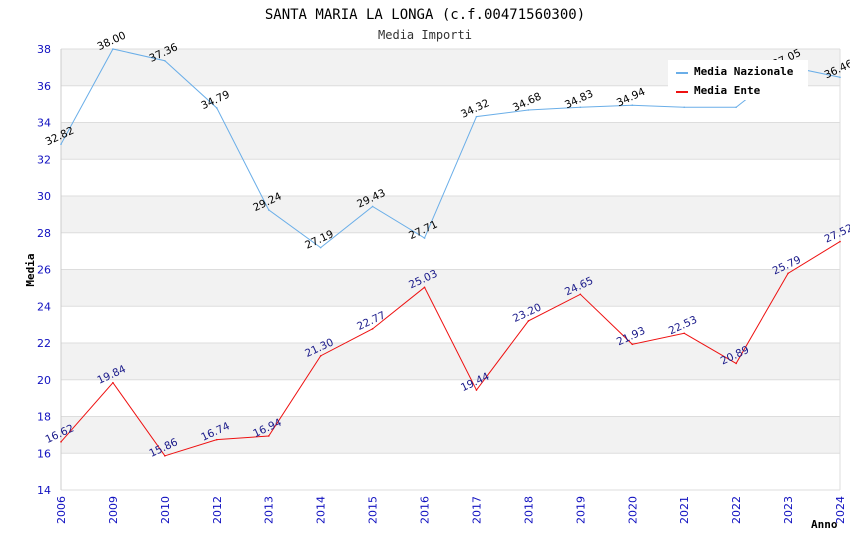 The height and width of the screenshot is (550, 850). What do you see at coordinates (44, 417) in the screenshot?
I see `y-tick-label: 18` at bounding box center [44, 417].